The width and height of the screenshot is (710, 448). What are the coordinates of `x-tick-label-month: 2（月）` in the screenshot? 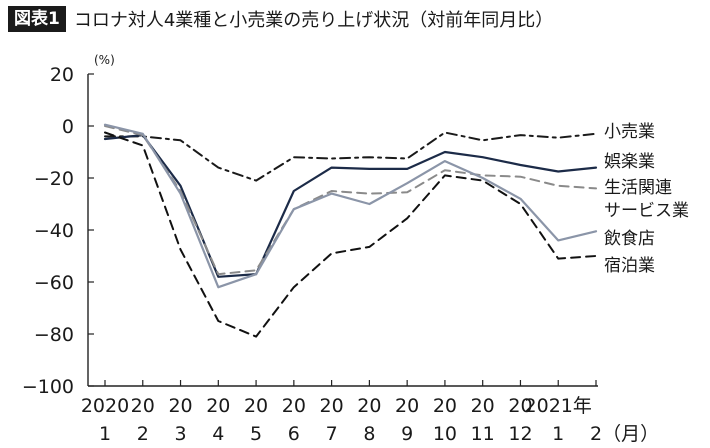 It's located at (624, 434).